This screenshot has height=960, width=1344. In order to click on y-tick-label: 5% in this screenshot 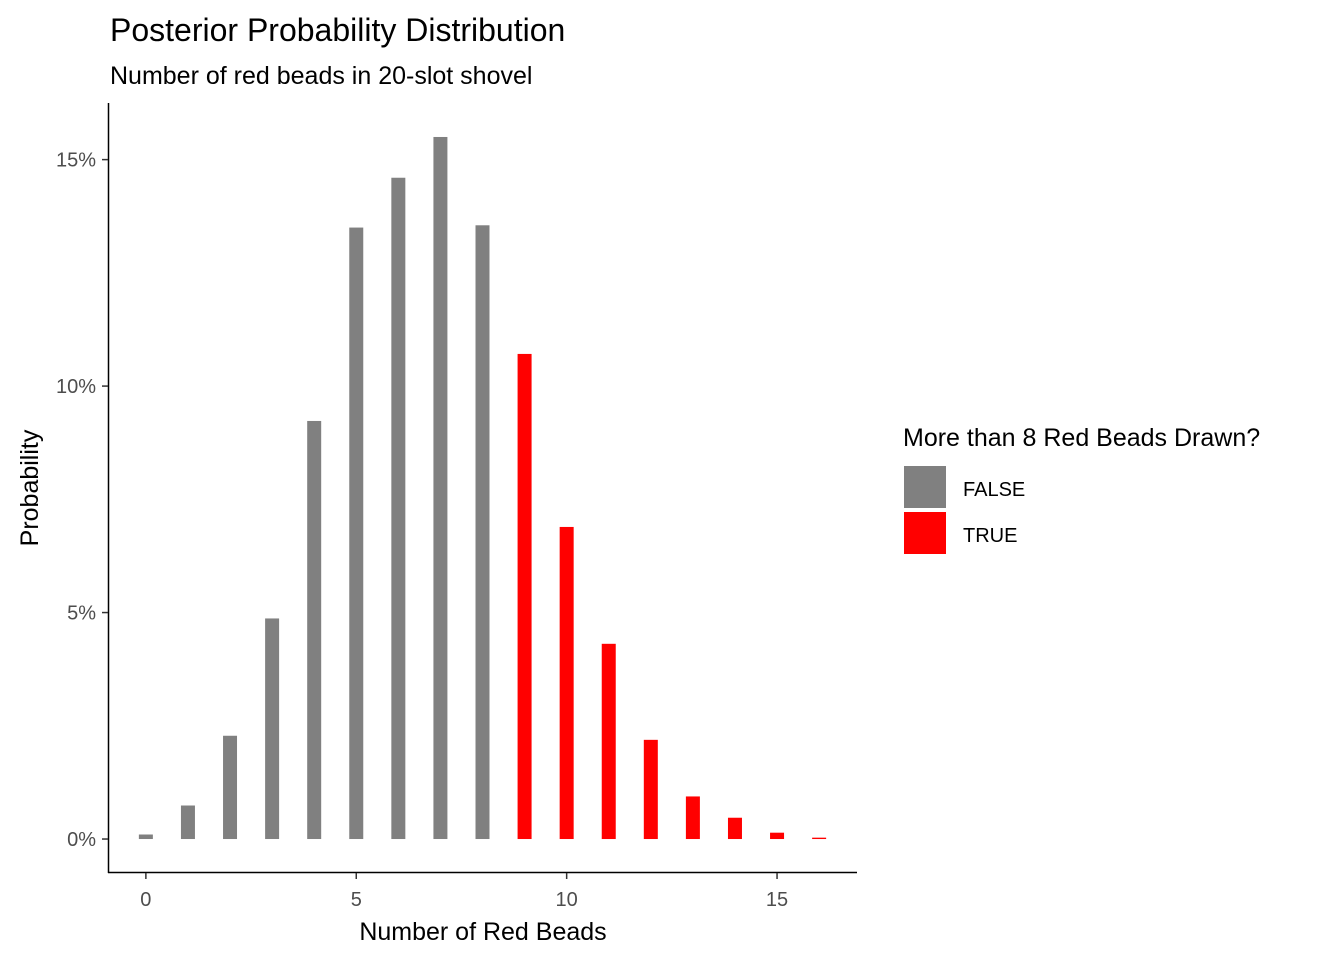, I will do `click(81, 614)`.